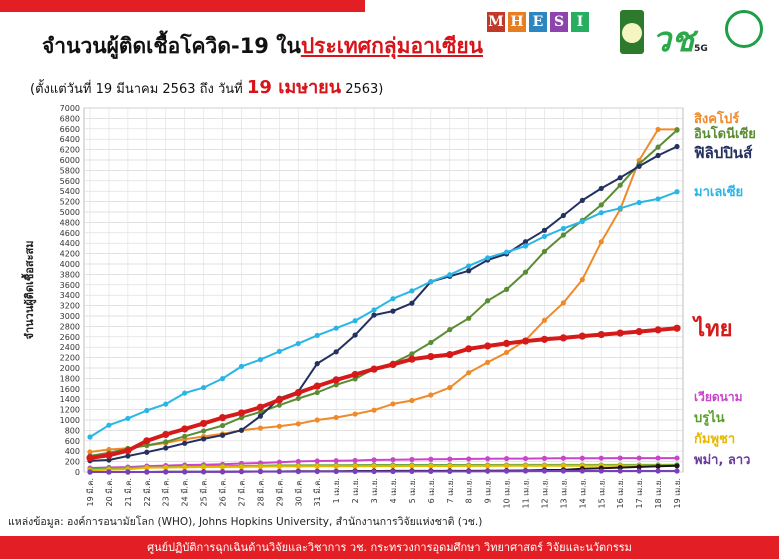  Describe the element at coordinates (722, 460) in the screenshot. I see `legend-label: พม่า, ลาว` at that location.